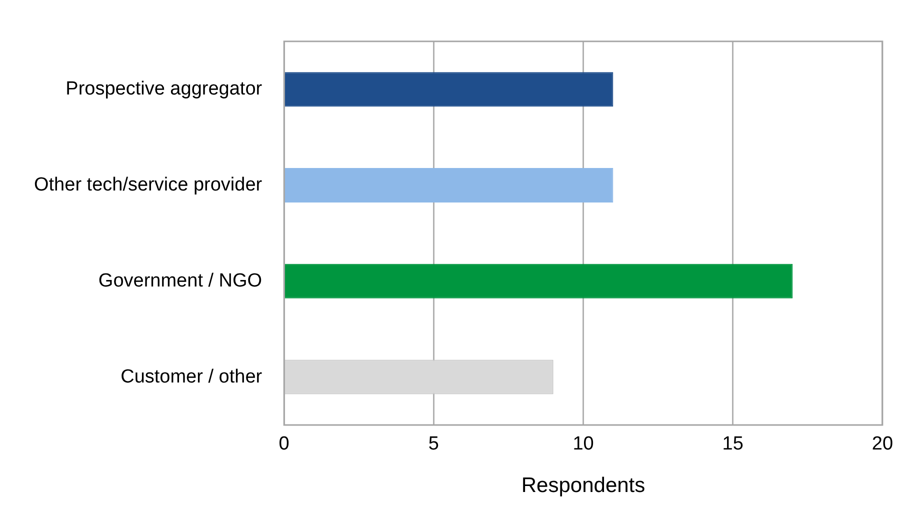  Describe the element at coordinates (148, 185) in the screenshot. I see `y-tick-label: Other tech/service provider` at that location.